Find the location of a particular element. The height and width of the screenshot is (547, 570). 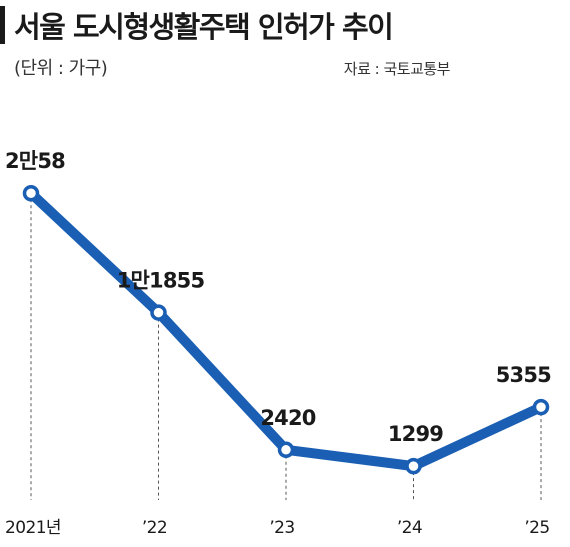

unit-label: (단위 : 가구) is located at coordinates (61, 68).